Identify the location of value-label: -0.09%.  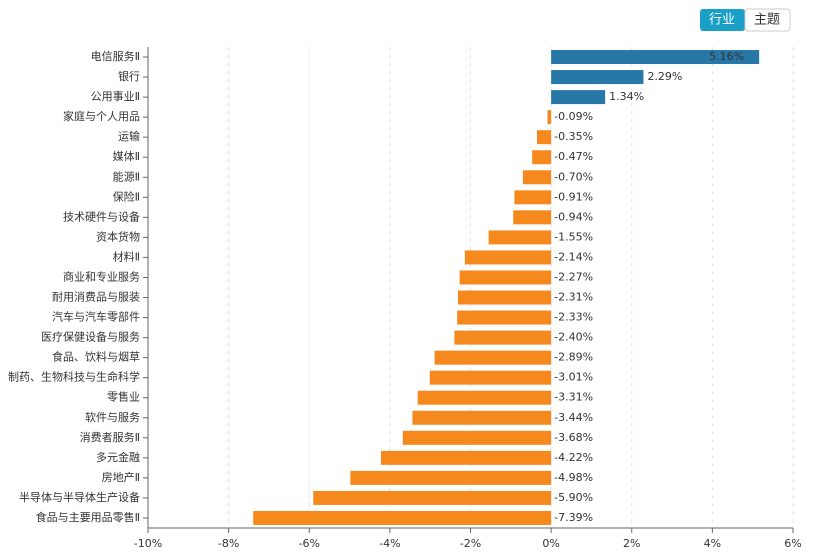
(573, 116).